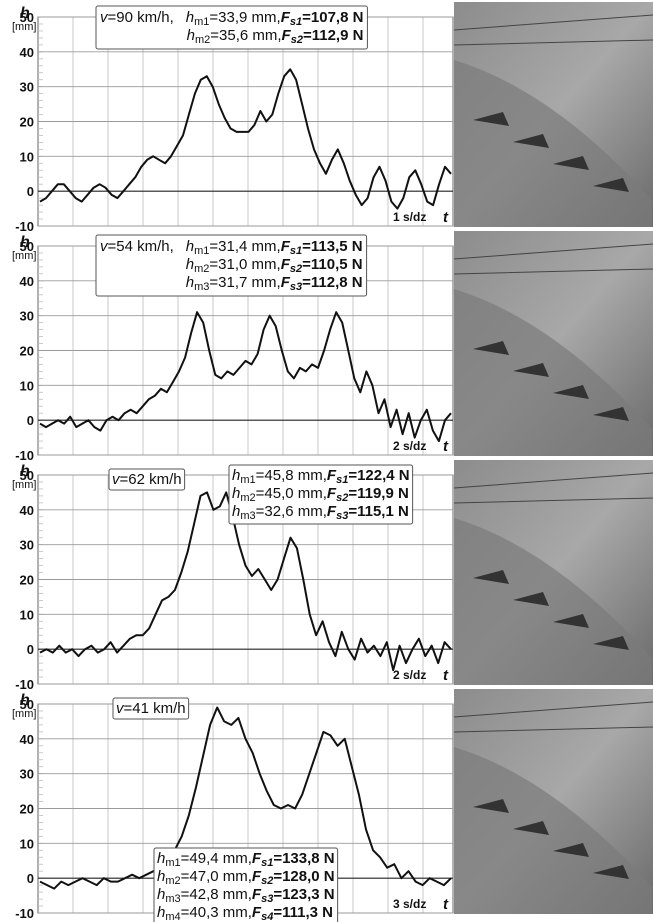 The width and height of the screenshot is (653, 922). Describe the element at coordinates (320, 512) in the screenshot. I see `measurement-row: hm3=32,6 mm,Fs3=115,1 N` at that location.